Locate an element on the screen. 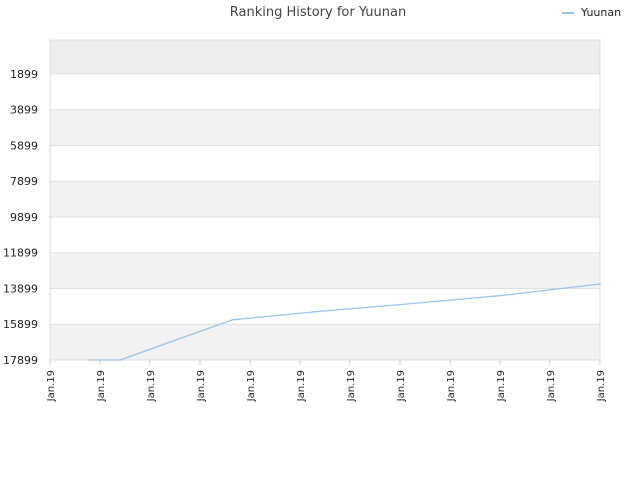  y-tick-label: 9899 is located at coordinates (24, 217).